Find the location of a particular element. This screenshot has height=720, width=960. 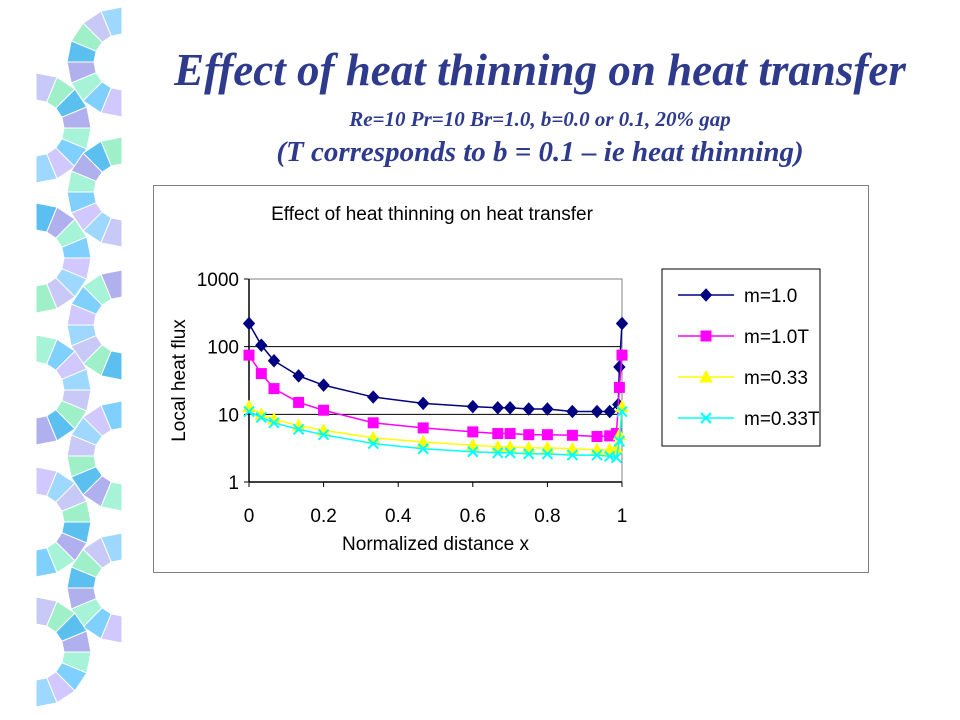

y-tick-label: 1 is located at coordinates (233, 483).